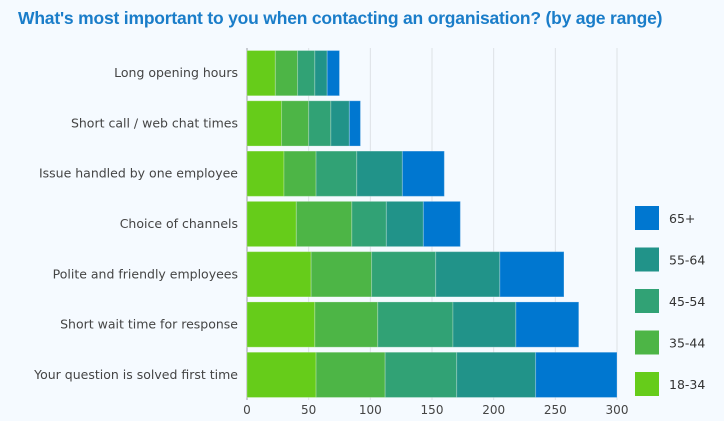 Image resolution: width=724 pixels, height=421 pixels. I want to click on category-label: Short call / web chat times, so click(154, 122).